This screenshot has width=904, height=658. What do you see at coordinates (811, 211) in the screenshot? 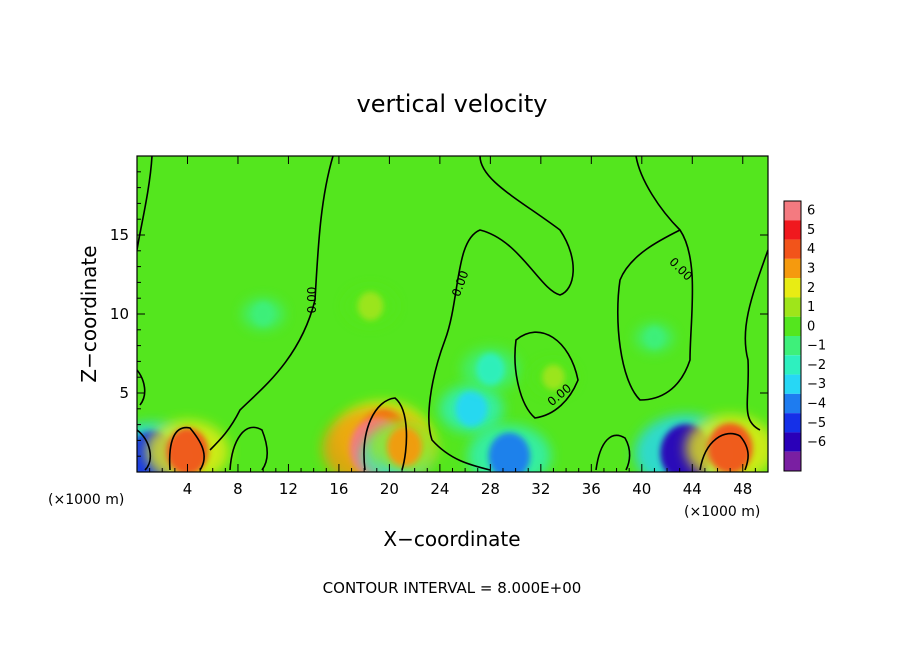
I see `colorbar-label: 6` at bounding box center [811, 211].